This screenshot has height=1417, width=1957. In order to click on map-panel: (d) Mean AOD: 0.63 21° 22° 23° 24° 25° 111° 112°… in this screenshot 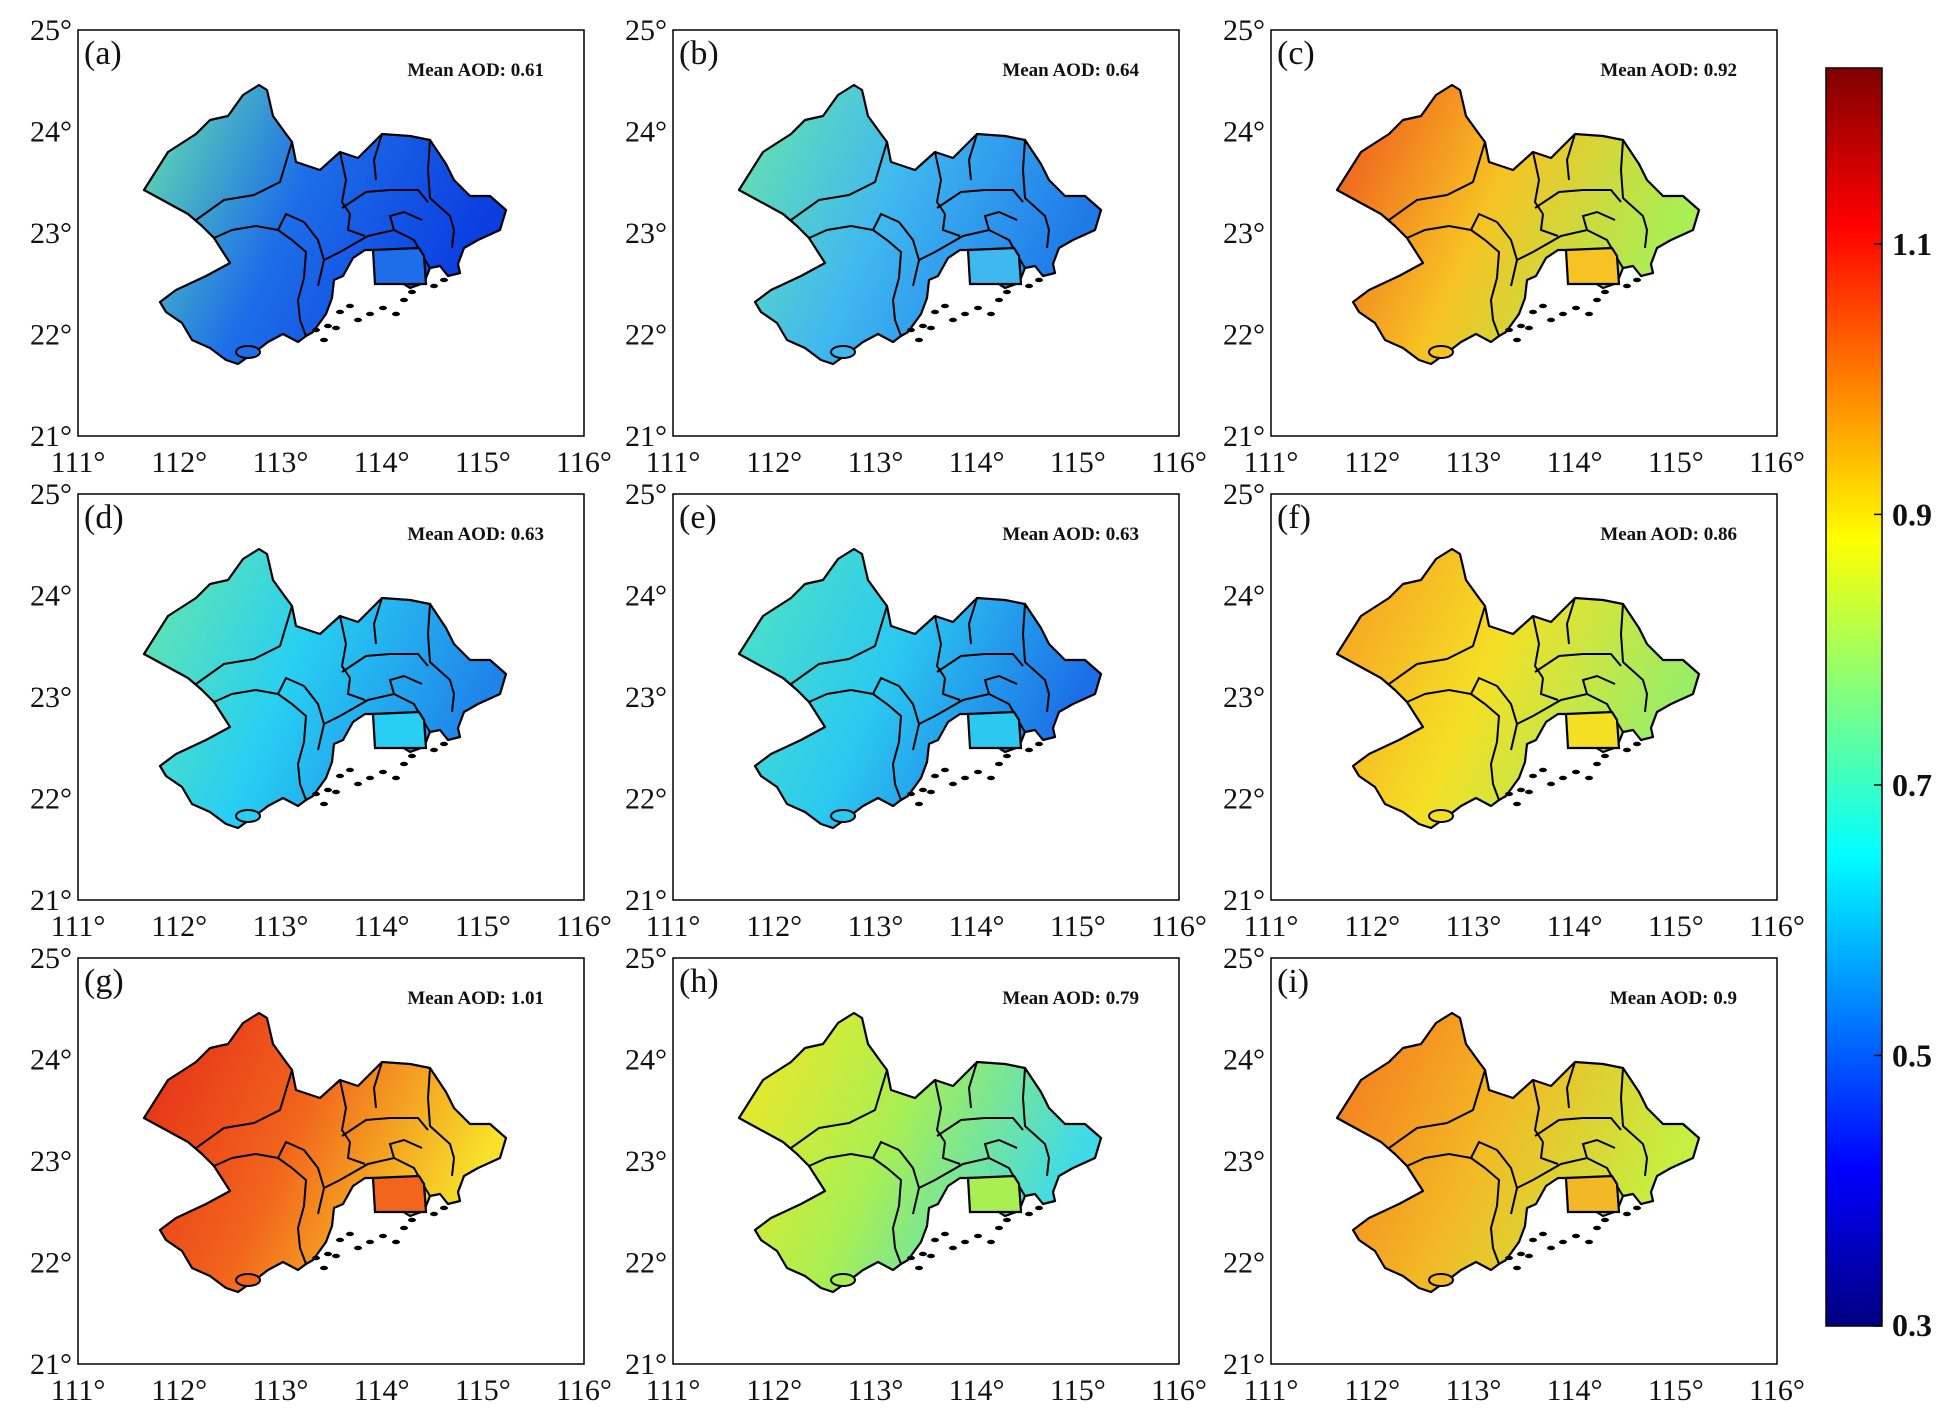, I will do `click(321, 710)`.